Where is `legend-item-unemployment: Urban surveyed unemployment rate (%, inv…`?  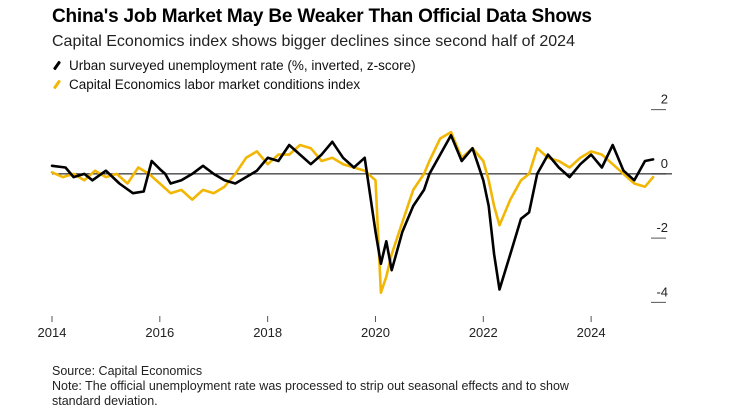
legend-item-unemployment: Urban surveyed unemployment rate (%, inv… is located at coordinates (234, 65).